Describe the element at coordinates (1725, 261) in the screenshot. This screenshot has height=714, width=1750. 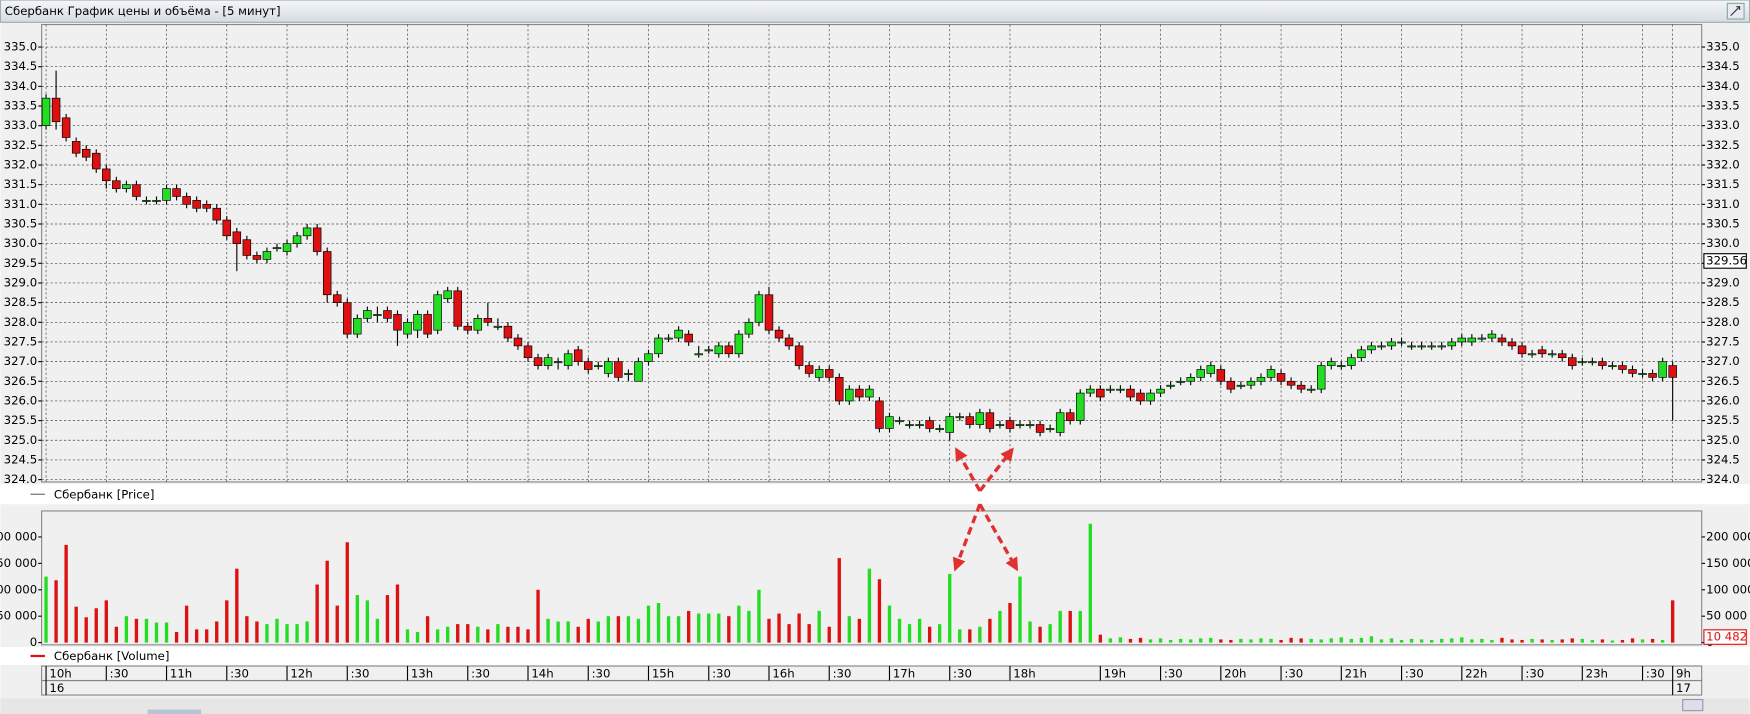
I see `last-price-box` at that location.